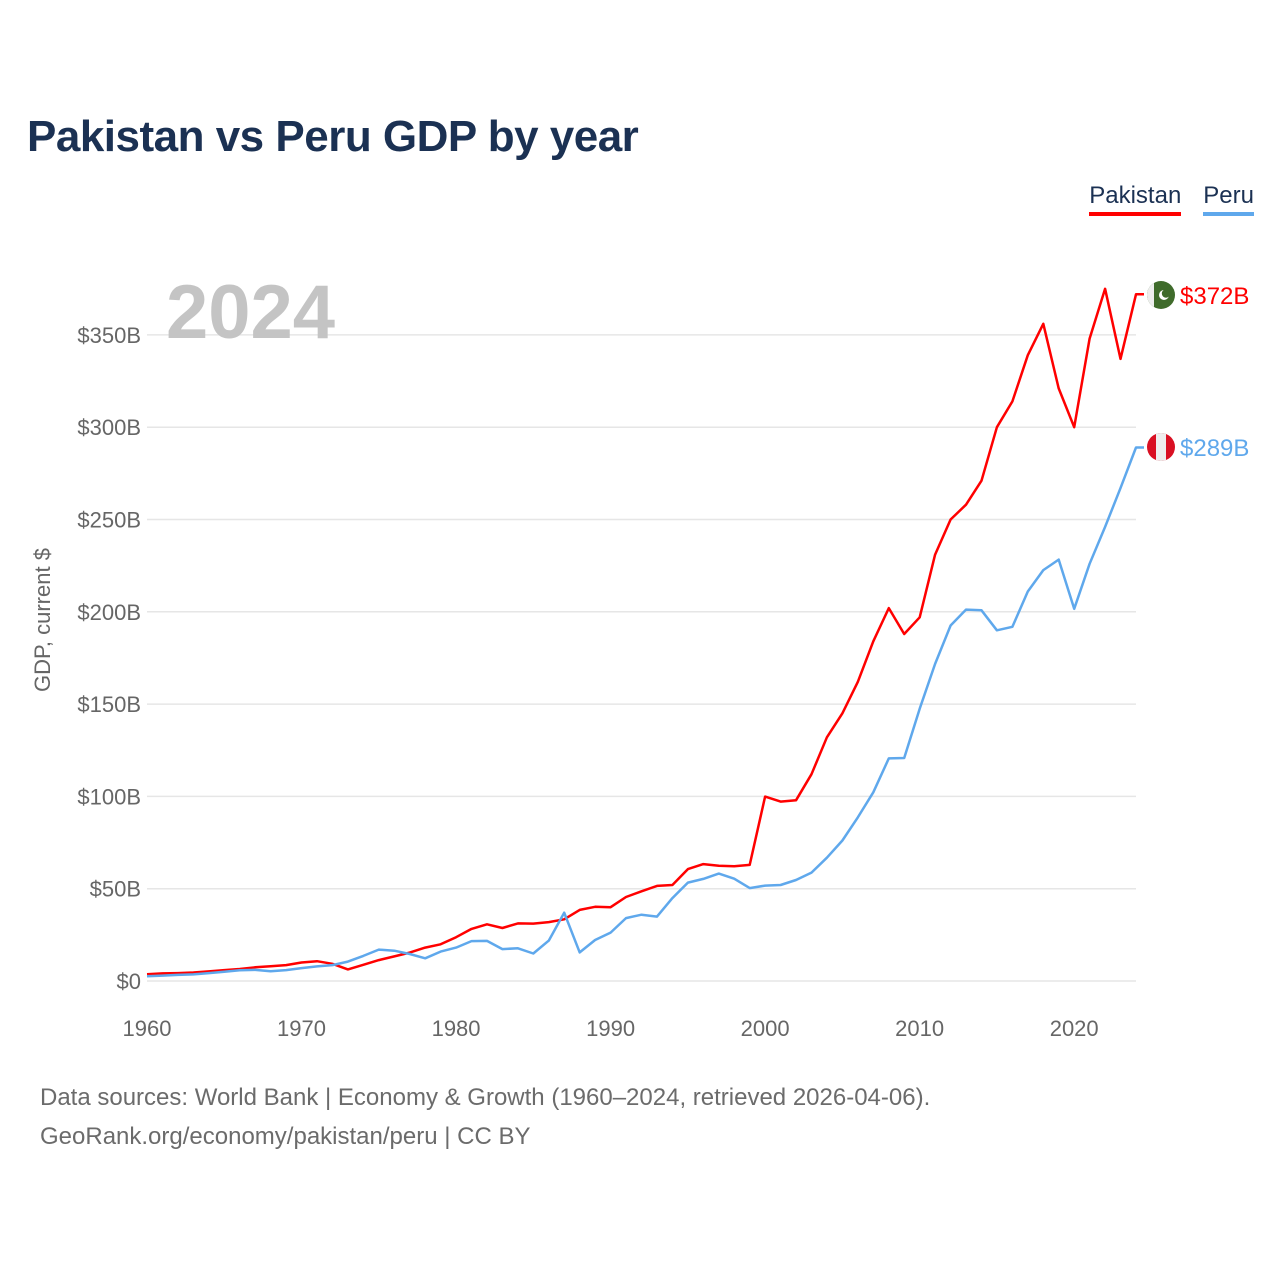 Image resolution: width=1280 pixels, height=1280 pixels. What do you see at coordinates (765, 1028) in the screenshot?
I see `x-tick-label: 2000` at bounding box center [765, 1028].